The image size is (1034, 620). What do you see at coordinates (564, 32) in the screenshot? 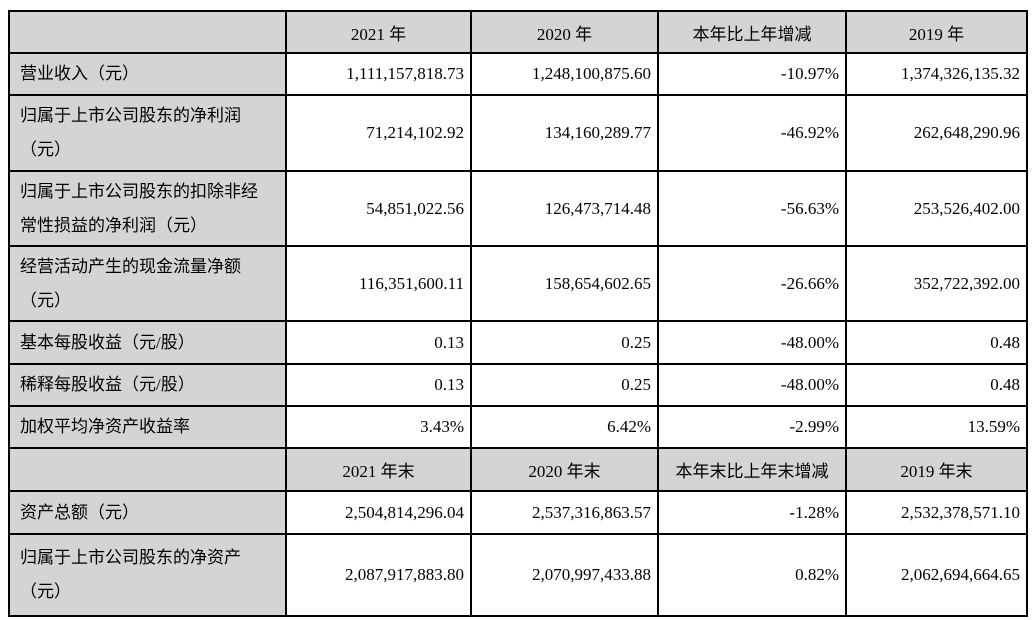
I see `header-cell-2020: 2020 年` at bounding box center [564, 32].